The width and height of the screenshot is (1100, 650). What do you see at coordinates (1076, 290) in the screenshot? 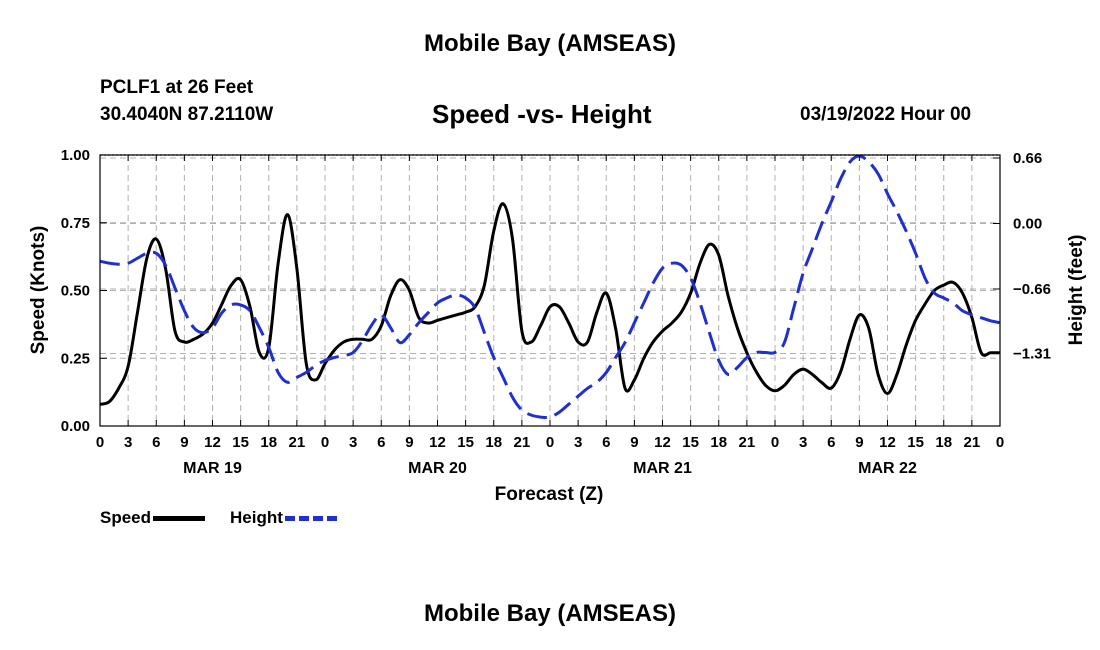
I see `y2-axis-label: Height (feet)` at bounding box center [1076, 290].